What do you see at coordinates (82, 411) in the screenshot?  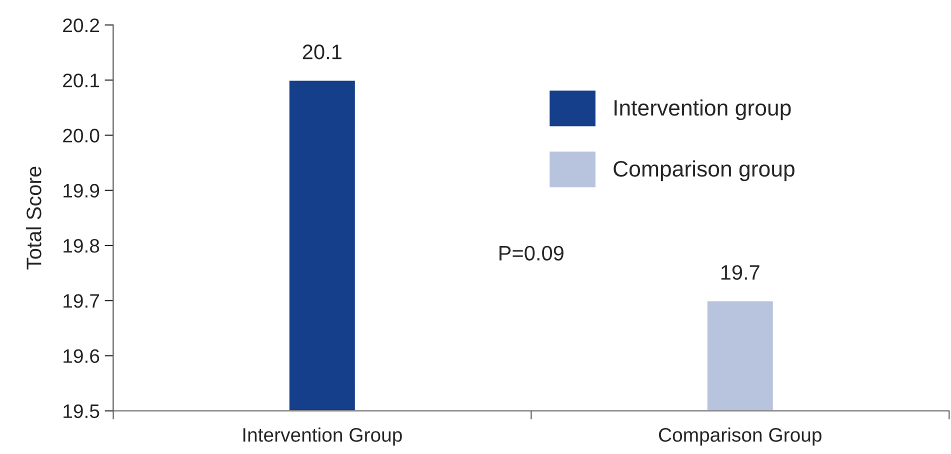 I see `y-tick-label: 19.5` at bounding box center [82, 411].